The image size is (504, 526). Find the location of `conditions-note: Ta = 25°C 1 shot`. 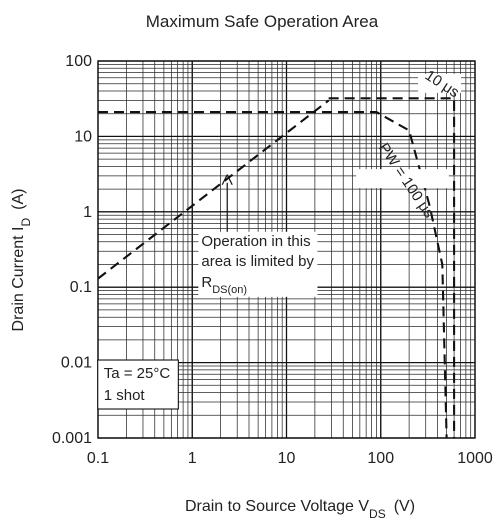

conditions-note: Ta = 25°C 1 shot is located at coordinates (138, 384).